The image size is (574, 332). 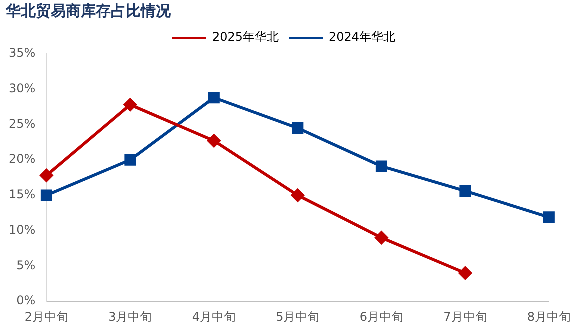 What do you see at coordinates (549, 317) in the screenshot?
I see `x-tick-label: 8月中旬` at bounding box center [549, 317].